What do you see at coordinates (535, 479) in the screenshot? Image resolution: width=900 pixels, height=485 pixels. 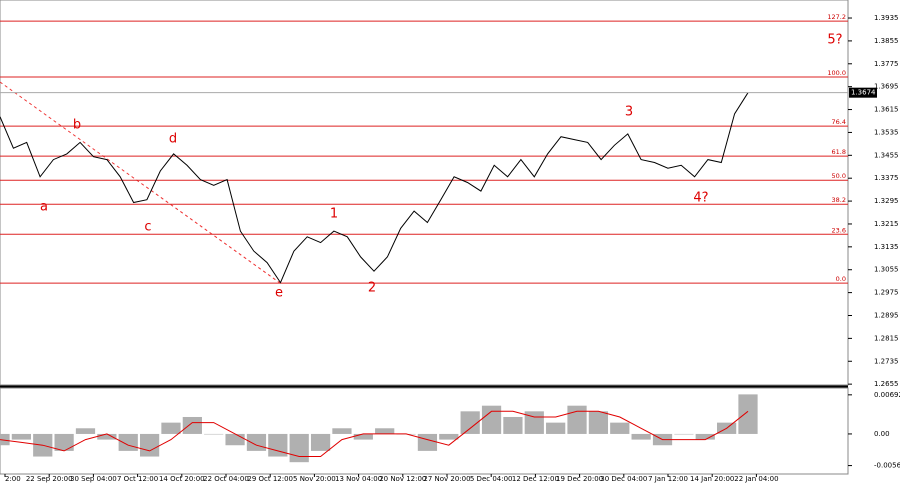 I see `x-tick-label: 12 Dec 12:00` at bounding box center [535, 479].